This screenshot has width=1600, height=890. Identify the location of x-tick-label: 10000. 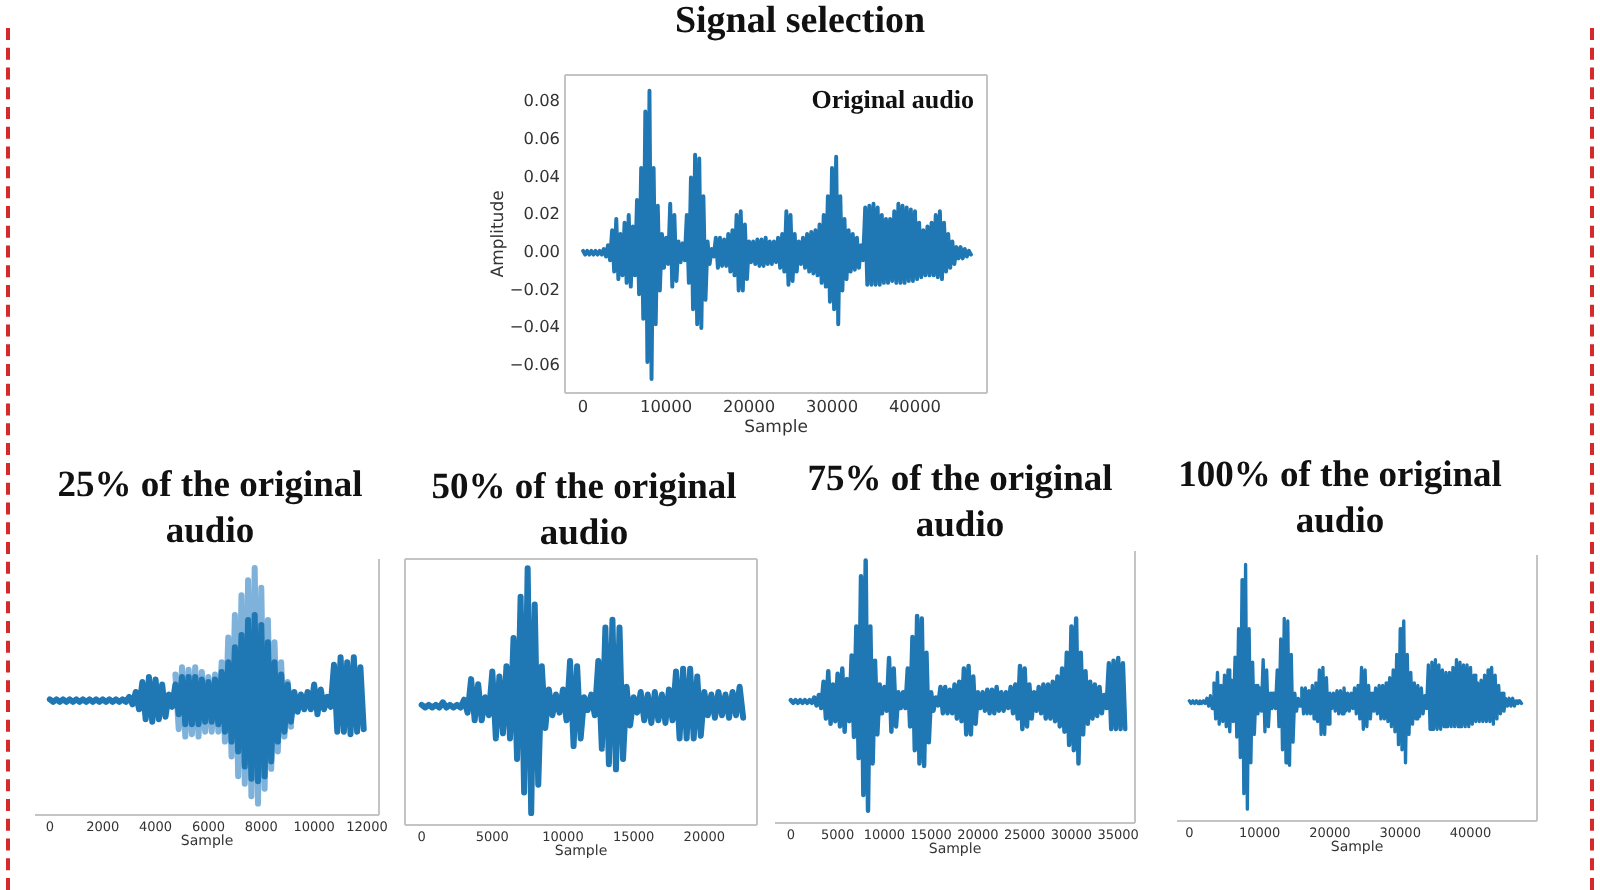
(666, 406).